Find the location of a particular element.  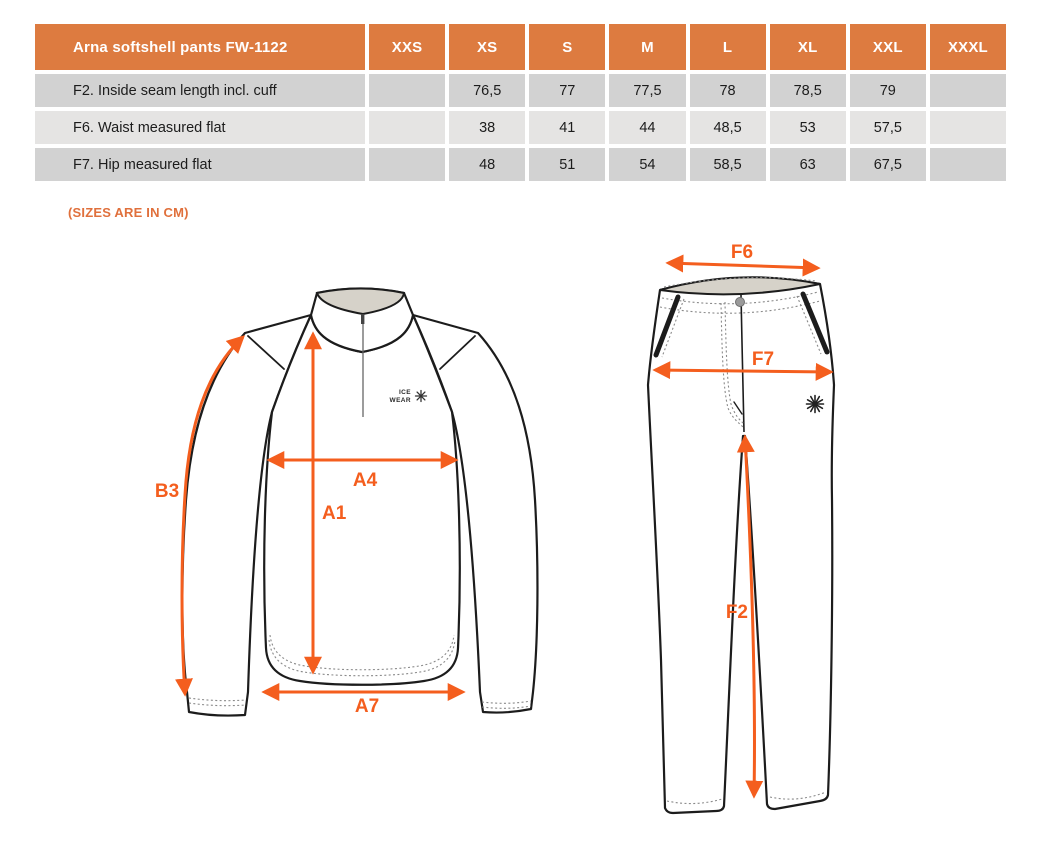

size-col-m: M is located at coordinates (647, 47).